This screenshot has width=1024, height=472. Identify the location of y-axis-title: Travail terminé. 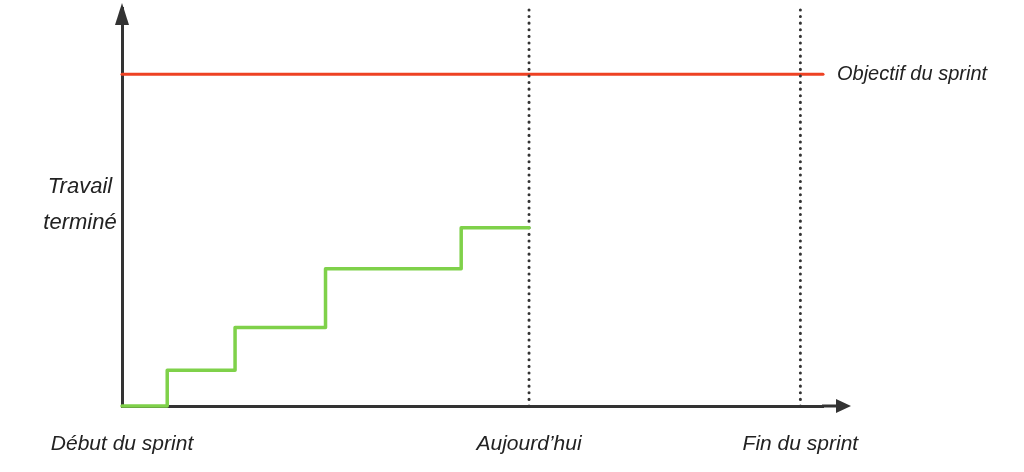
(80, 204).